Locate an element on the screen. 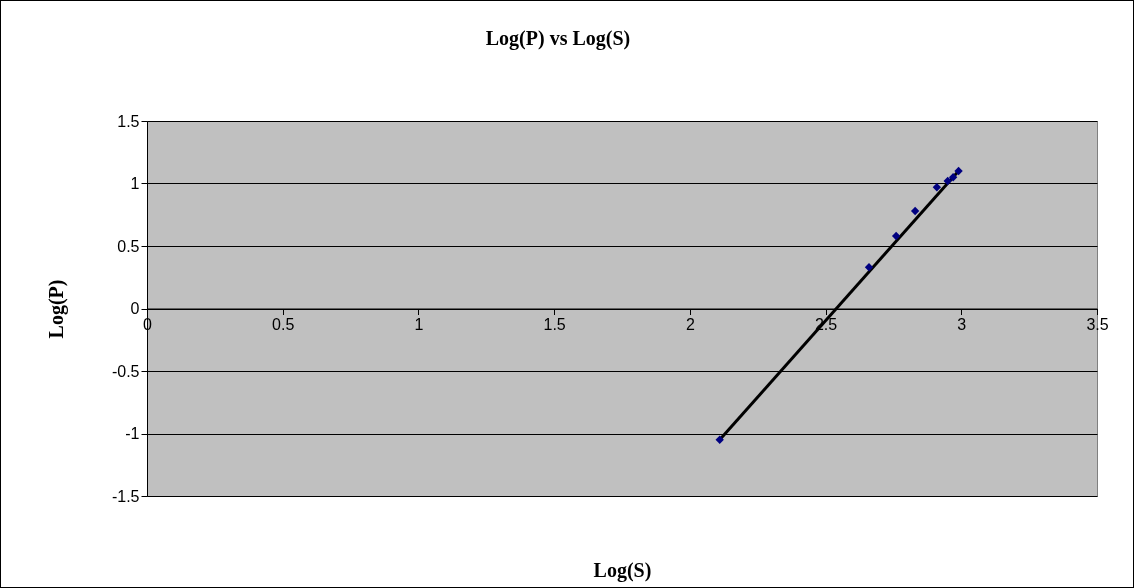  y-tick-label: 0 is located at coordinates (135, 308).